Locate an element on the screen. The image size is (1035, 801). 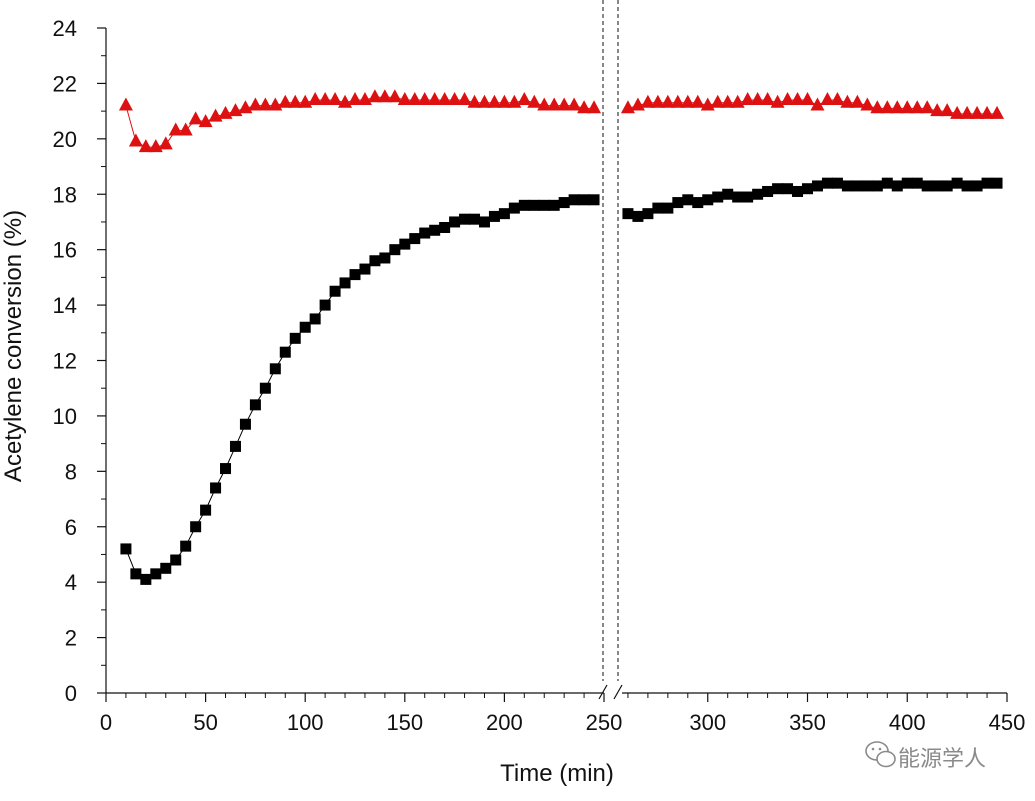
y-tick-label: 20 is located at coordinates (65, 139).